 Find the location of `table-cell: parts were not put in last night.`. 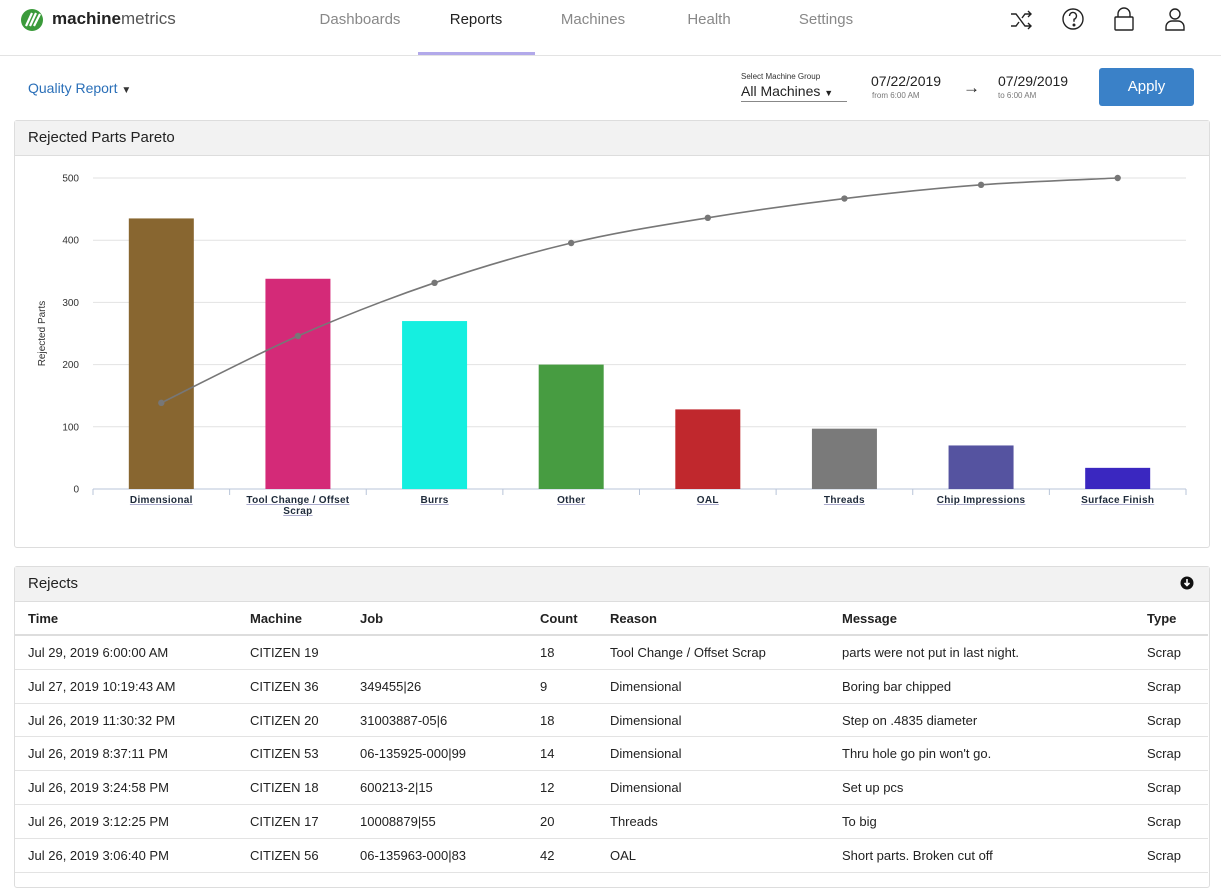

table-cell: parts were not put in last night. is located at coordinates (931, 652).